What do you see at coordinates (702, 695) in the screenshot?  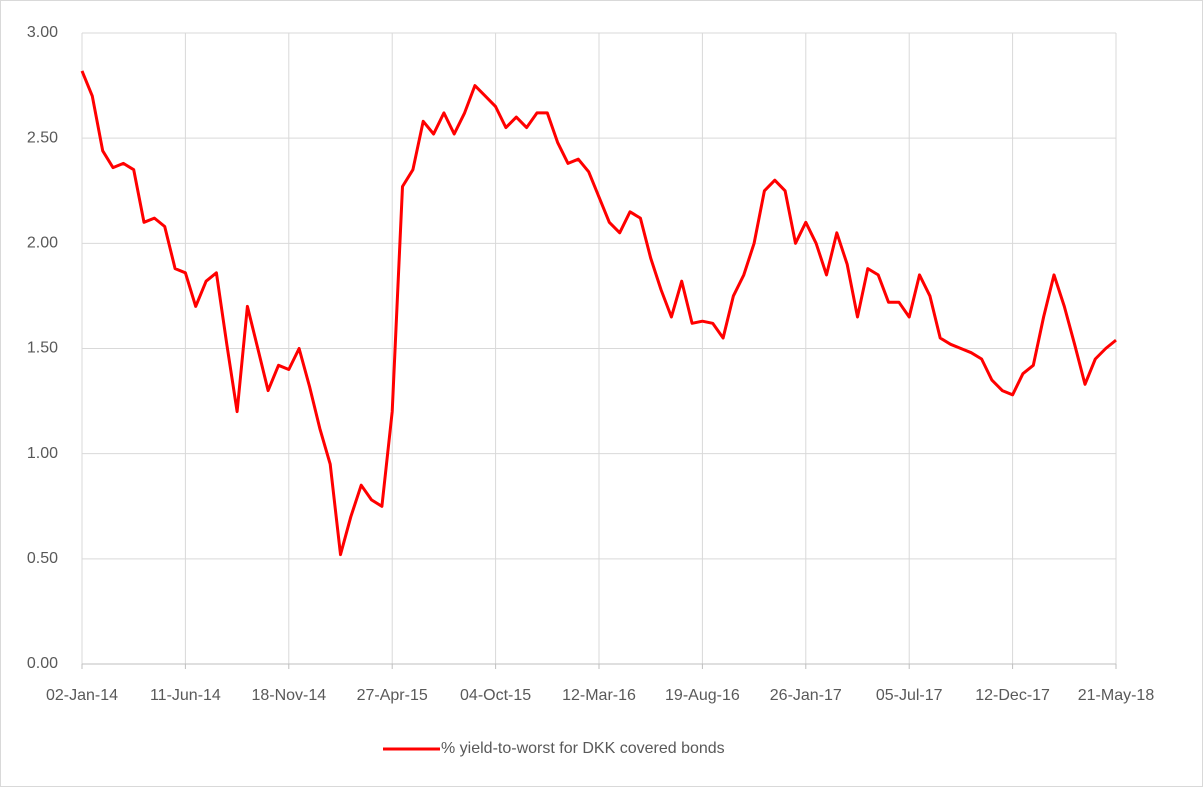 I see `x-tick-label: 19-Aug-16` at bounding box center [702, 695].